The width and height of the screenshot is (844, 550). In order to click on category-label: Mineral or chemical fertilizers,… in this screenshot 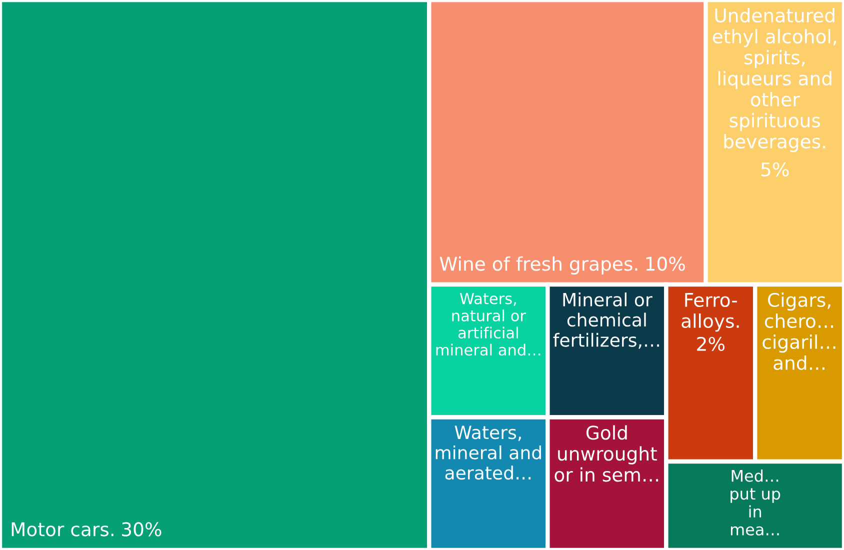, I will do `click(606, 320)`.